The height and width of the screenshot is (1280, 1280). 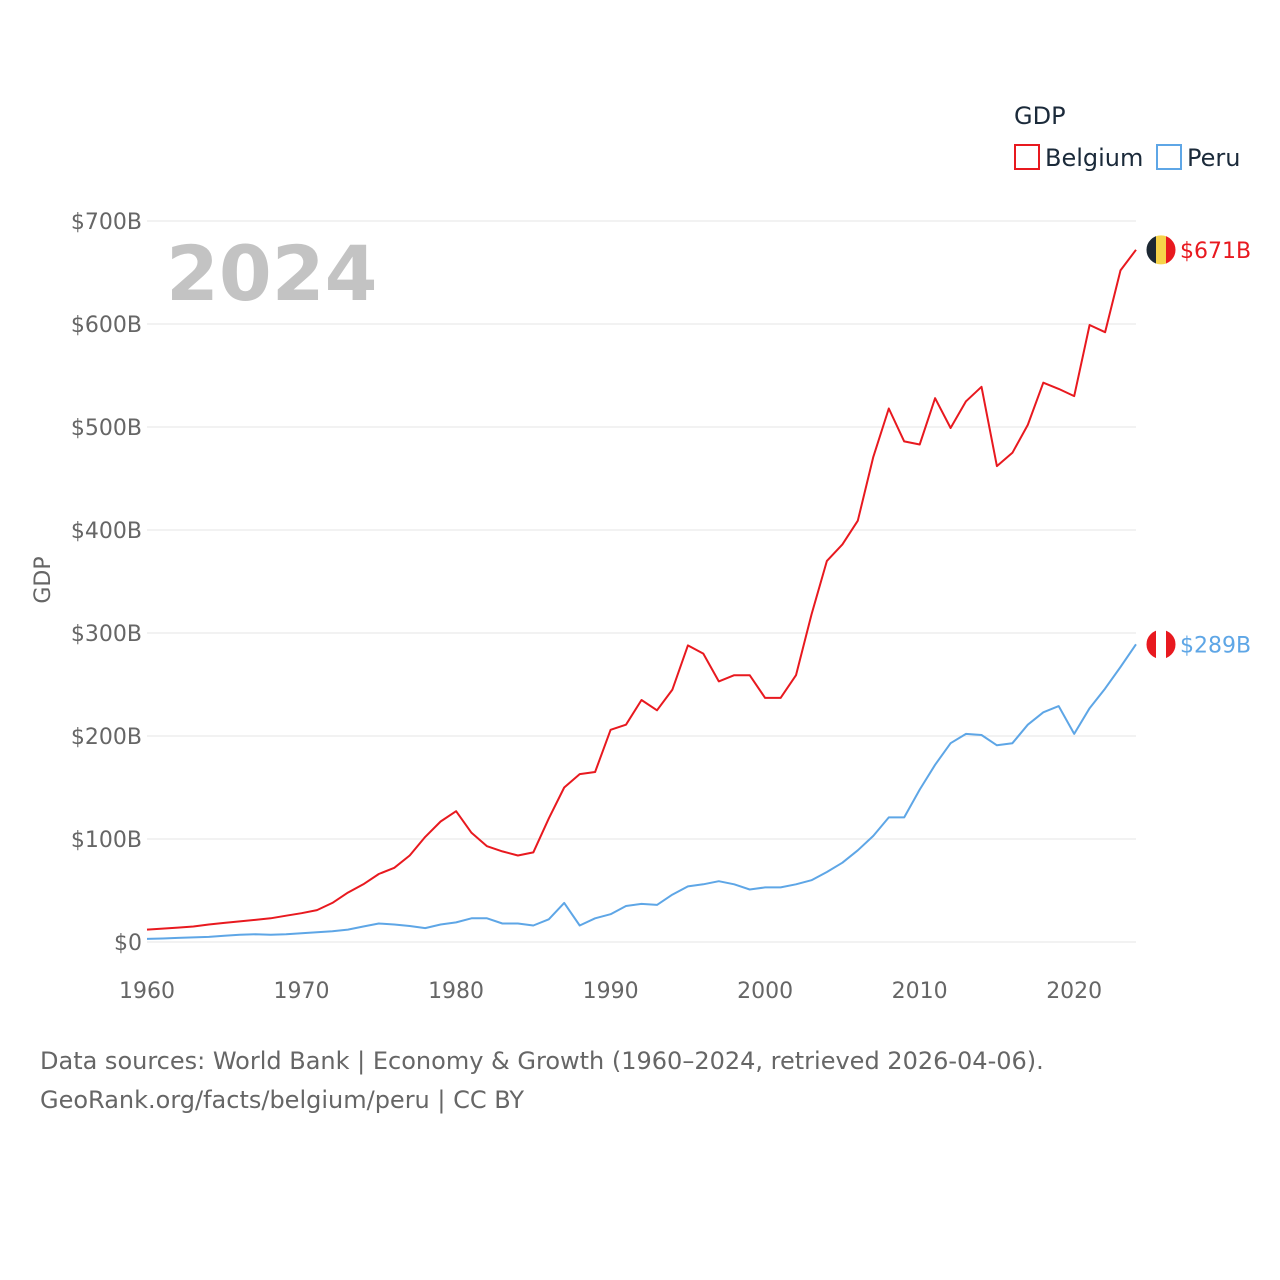 I want to click on x-tick-label: 1980, so click(x=456, y=991).